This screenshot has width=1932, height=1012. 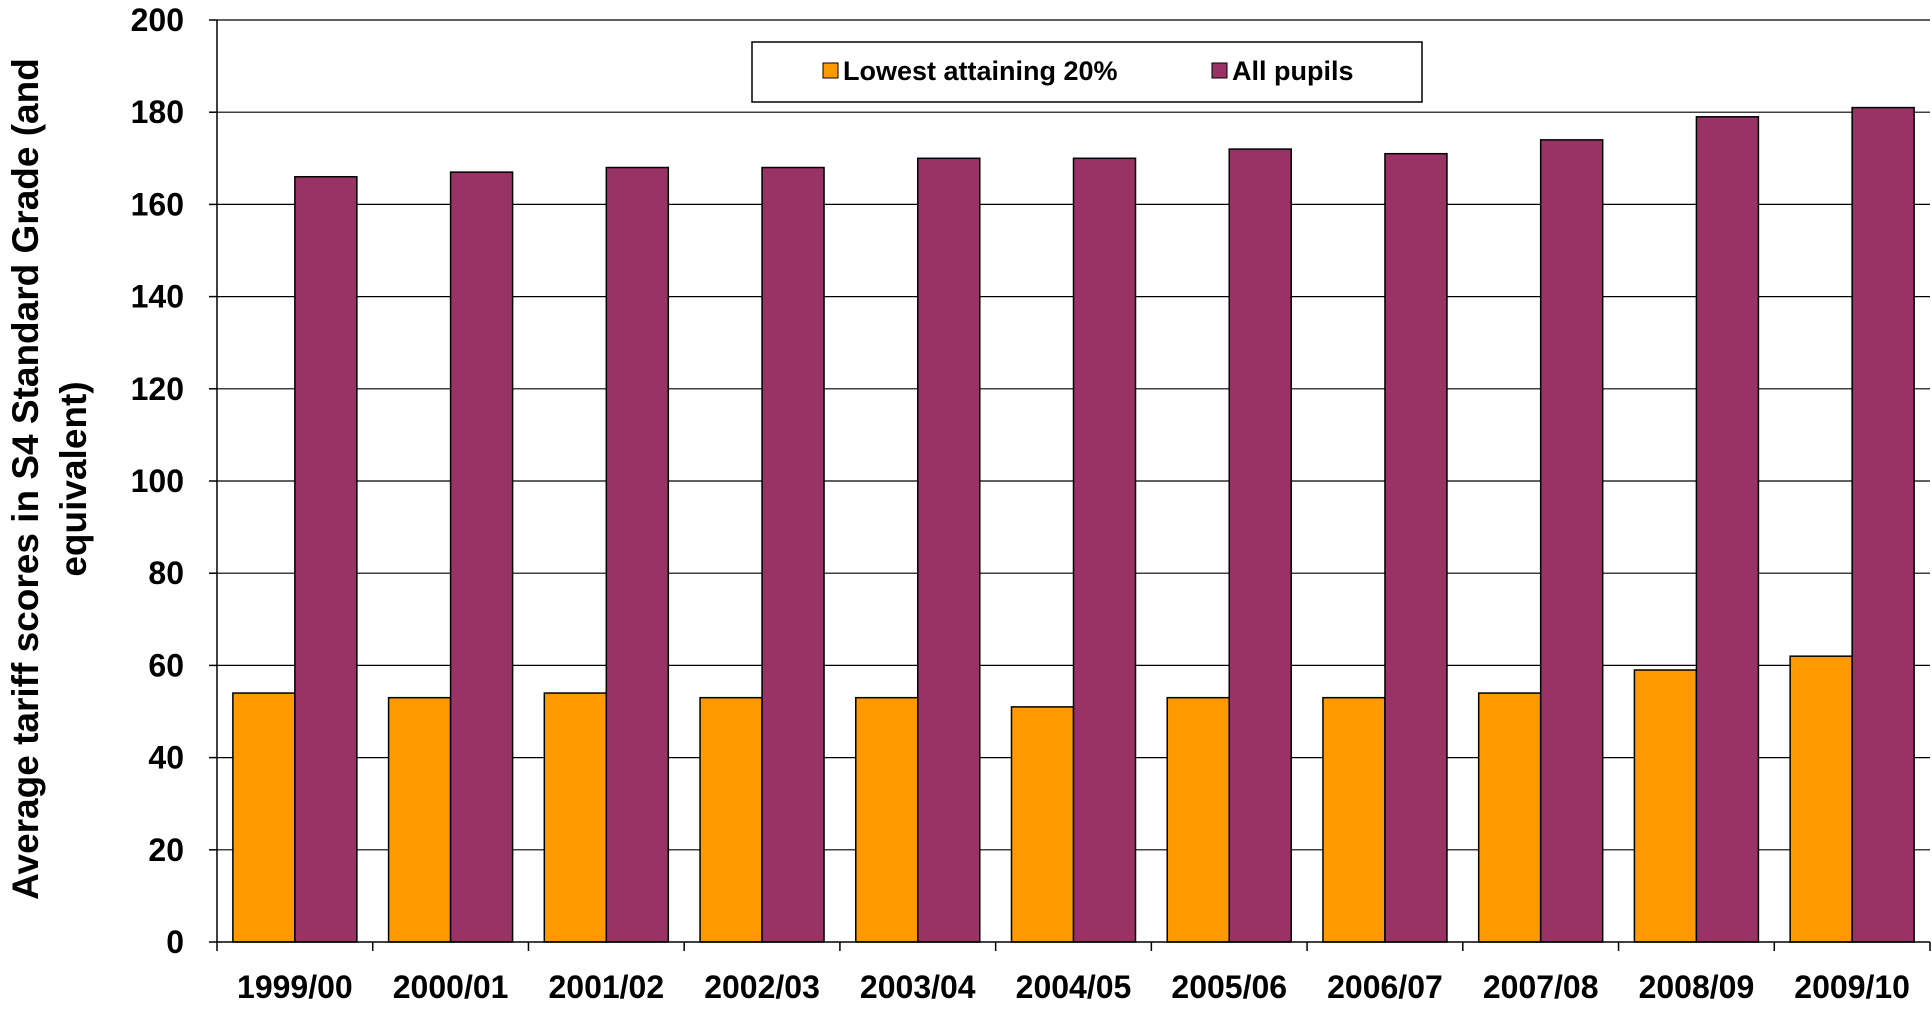 What do you see at coordinates (451, 987) in the screenshot?
I see `x-tick-label: 2000/01` at bounding box center [451, 987].